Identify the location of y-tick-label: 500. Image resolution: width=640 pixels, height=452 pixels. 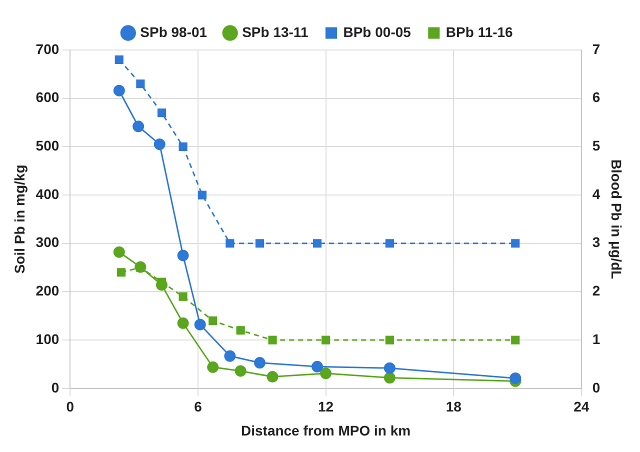
(48, 146).